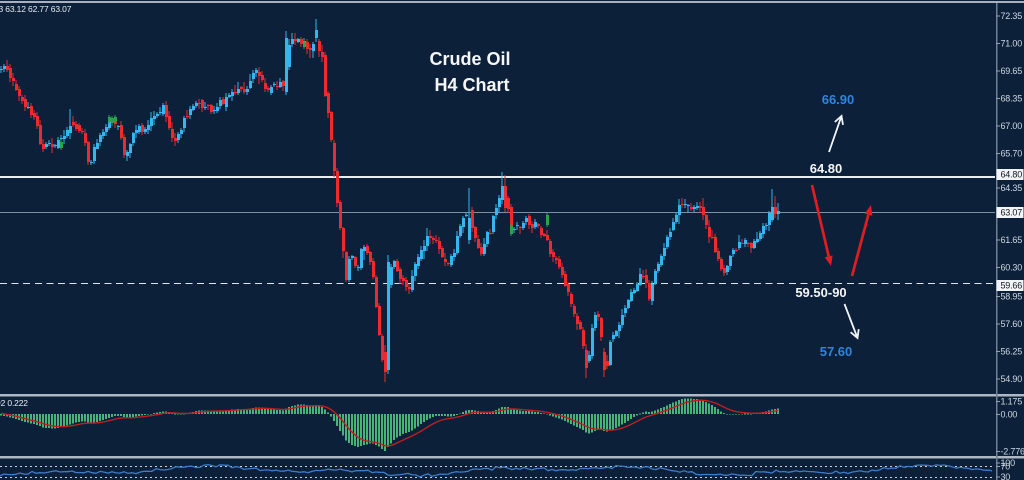 The image size is (1024, 480). Describe the element at coordinates (1012, 44) in the screenshot. I see `svg-text: 71.00` at that location.